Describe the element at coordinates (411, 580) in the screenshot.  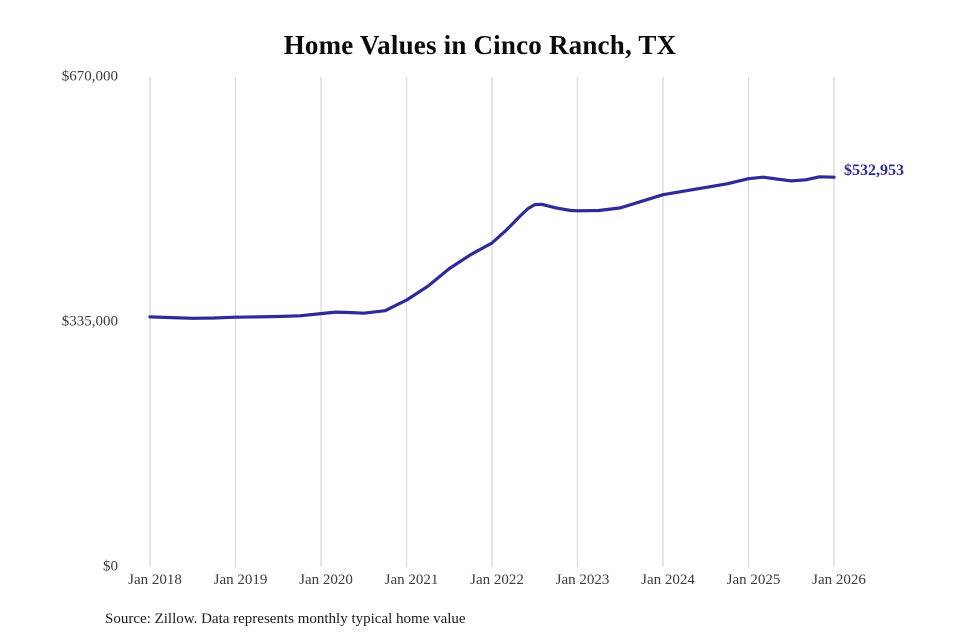
I see `x-axis-tick-label: Jan 2021` at that location.